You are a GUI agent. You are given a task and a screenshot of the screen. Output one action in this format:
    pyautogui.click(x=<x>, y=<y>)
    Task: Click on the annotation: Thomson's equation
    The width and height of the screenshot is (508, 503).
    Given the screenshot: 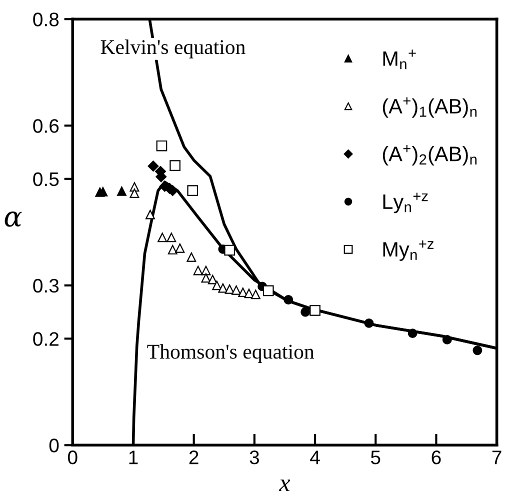 What is the action you would take?
    pyautogui.click(x=230, y=354)
    